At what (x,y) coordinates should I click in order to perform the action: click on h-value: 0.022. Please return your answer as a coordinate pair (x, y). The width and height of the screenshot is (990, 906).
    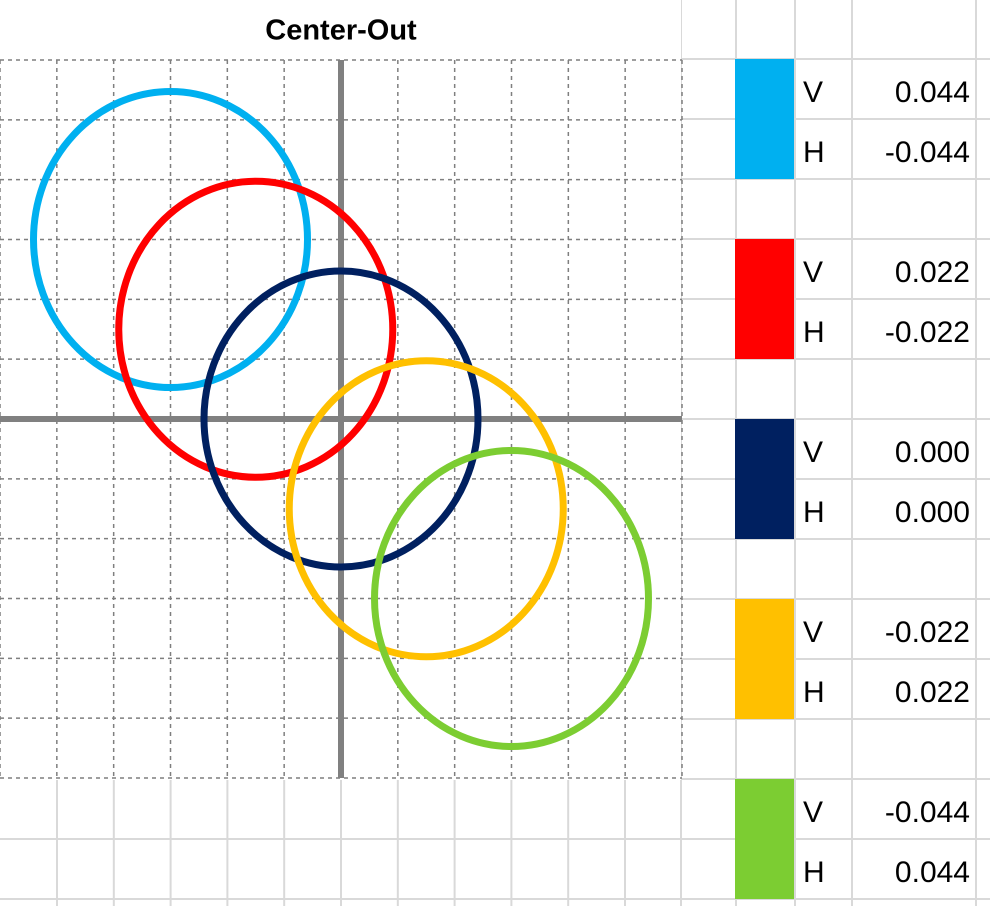
    Looking at the image, I should click on (932, 692).